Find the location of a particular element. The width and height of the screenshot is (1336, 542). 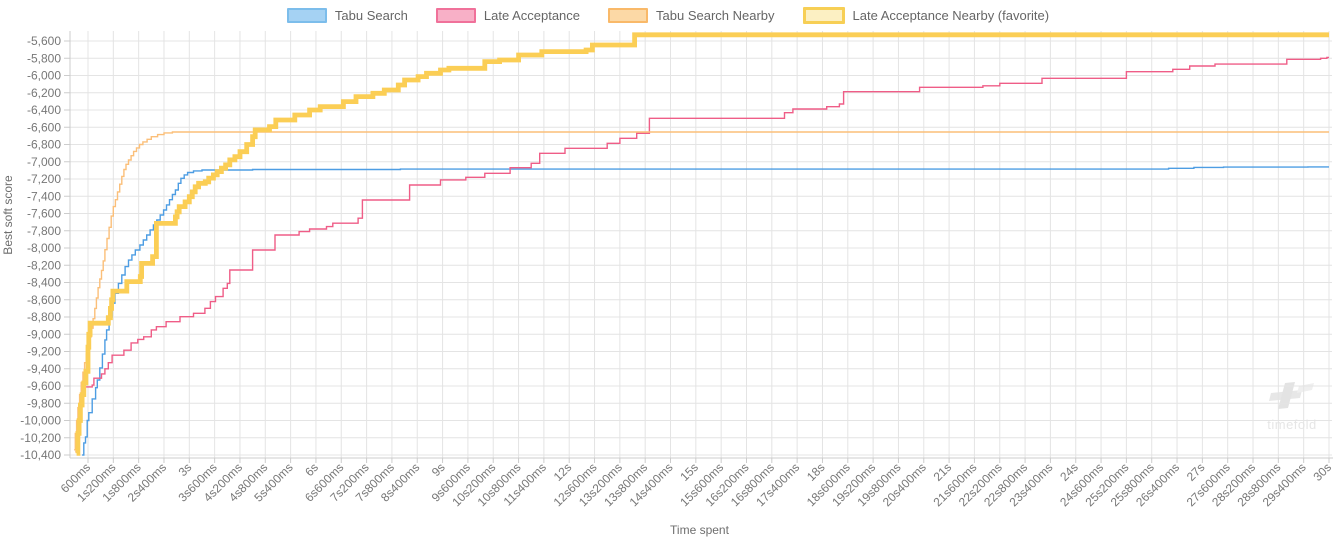

y-tick-label: -7,800 is located at coordinates (44, 231).